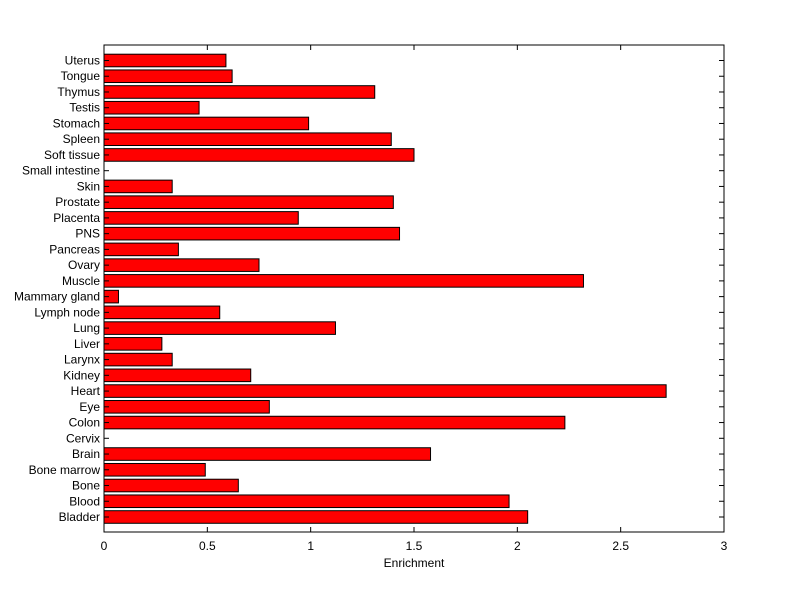 The image size is (800, 599). I want to click on y-tick-label-stomach: Stomach, so click(76, 123).